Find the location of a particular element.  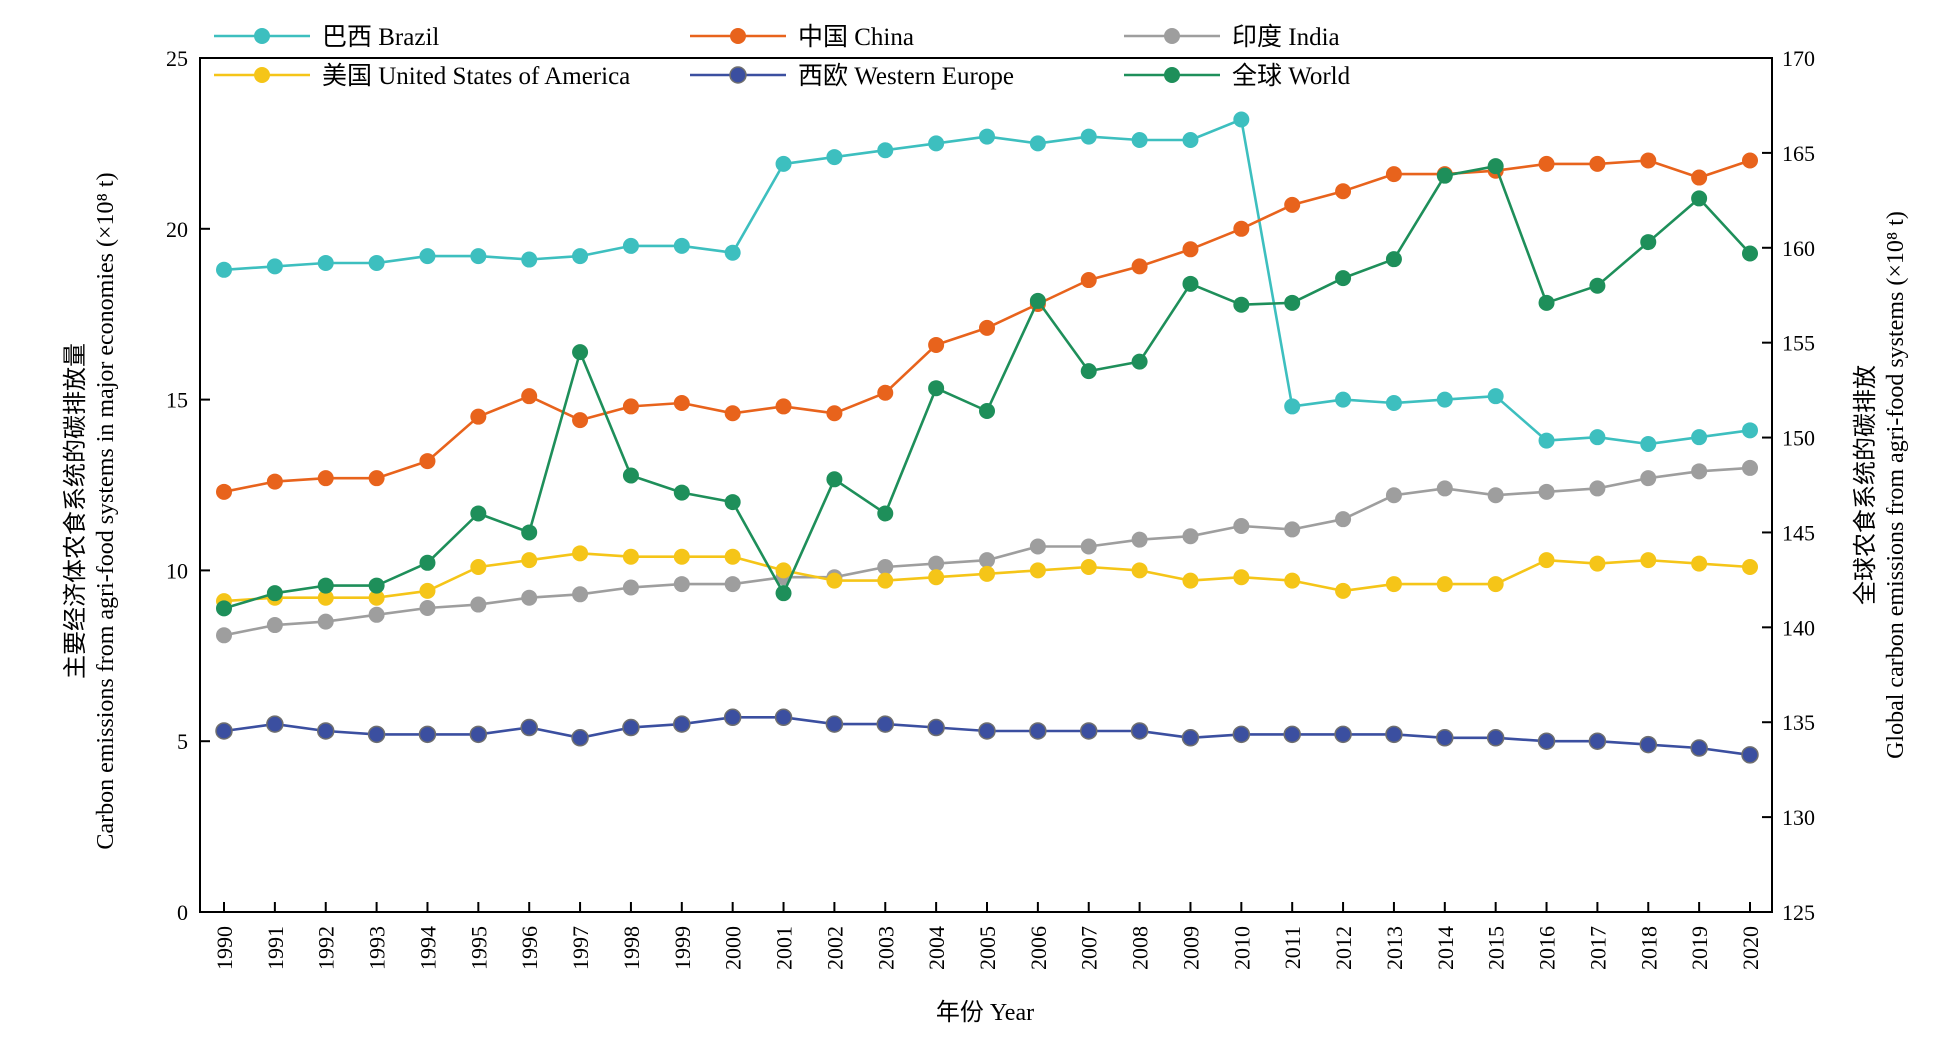

legend-label: 巴西 Brazil is located at coordinates (380, 37).